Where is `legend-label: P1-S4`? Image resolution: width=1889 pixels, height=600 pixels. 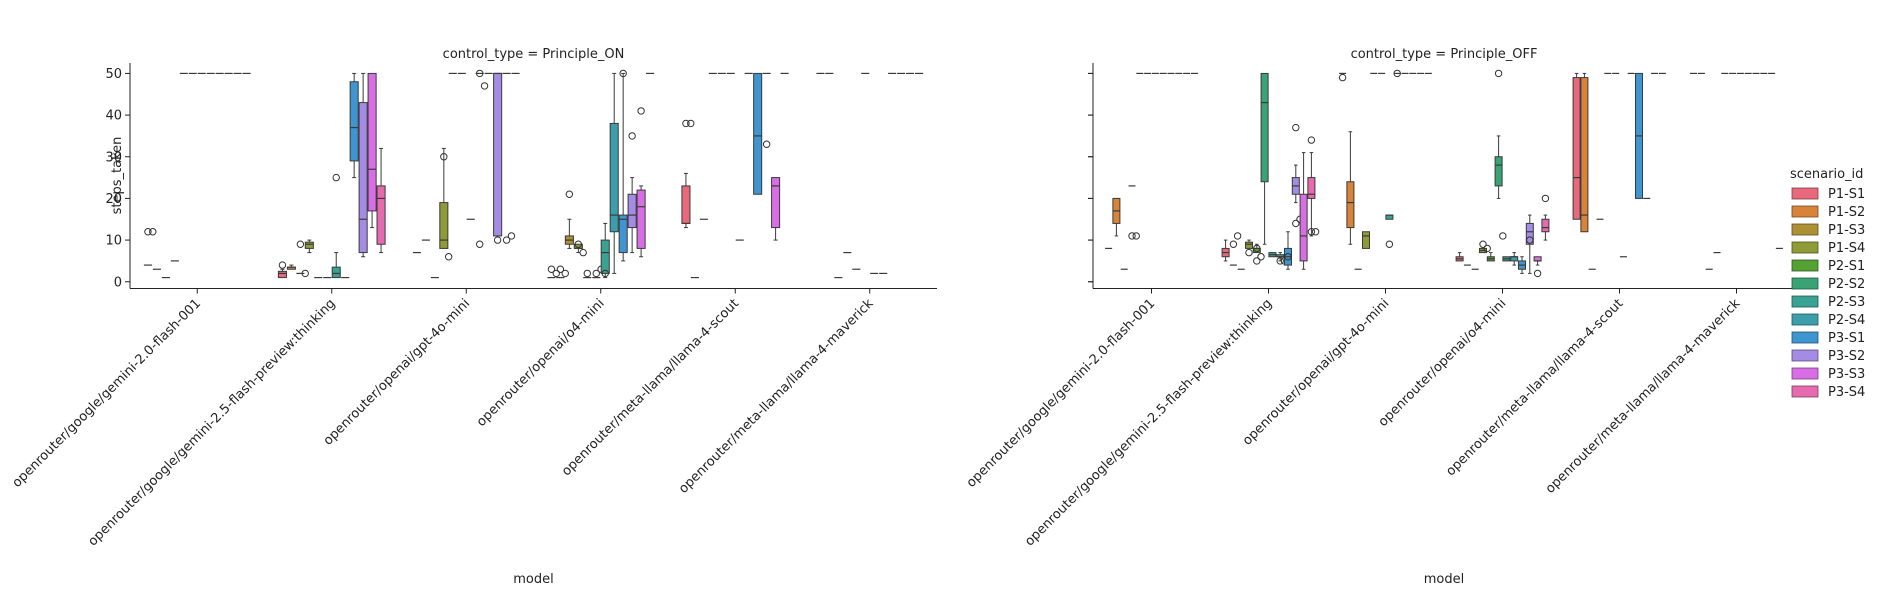 legend-label: P1-S4 is located at coordinates (1846, 248).